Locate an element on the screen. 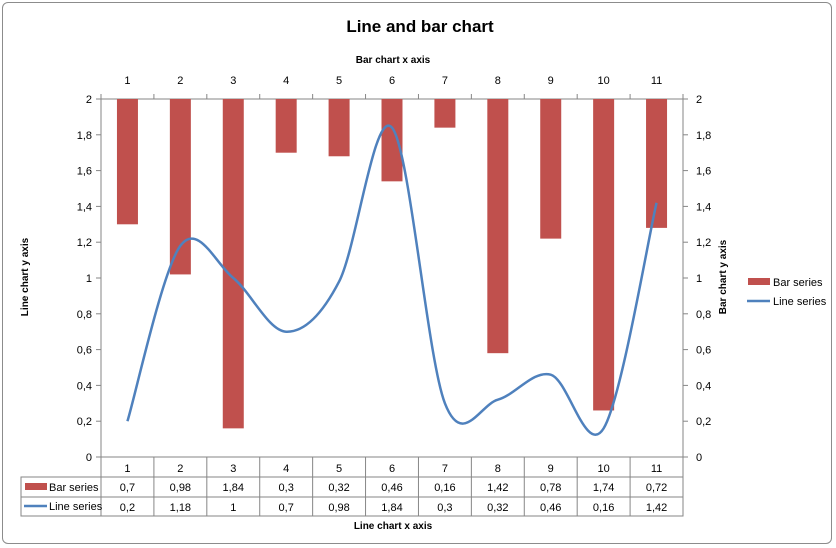 The width and height of the screenshot is (836, 548). table-cell-line: 0,46 is located at coordinates (550, 508).